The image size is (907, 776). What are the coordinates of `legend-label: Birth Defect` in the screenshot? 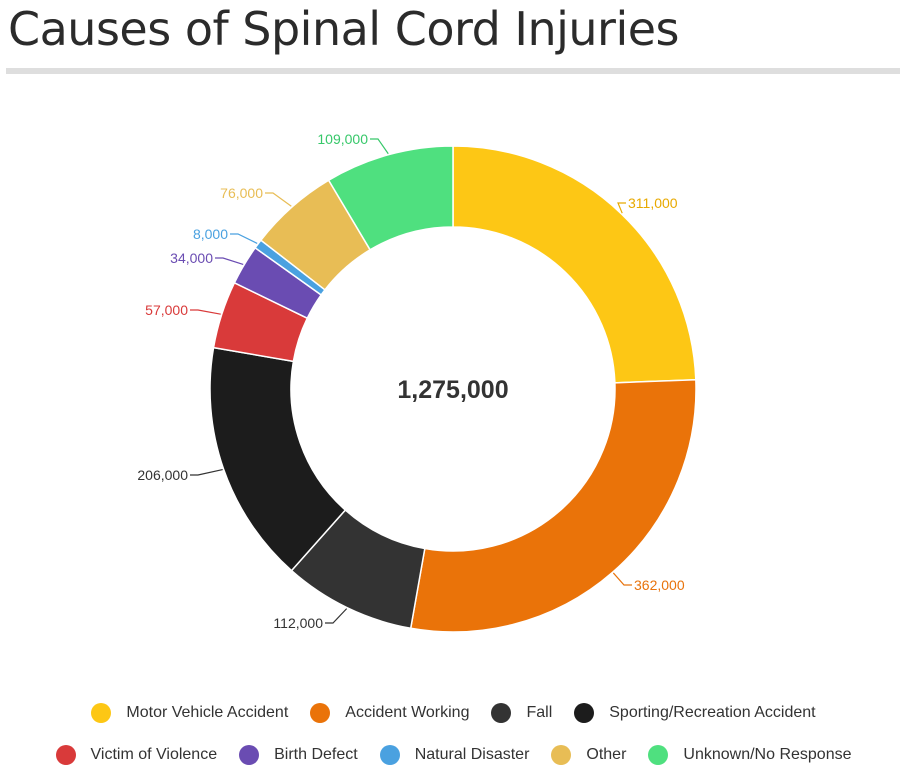 It's located at (316, 754).